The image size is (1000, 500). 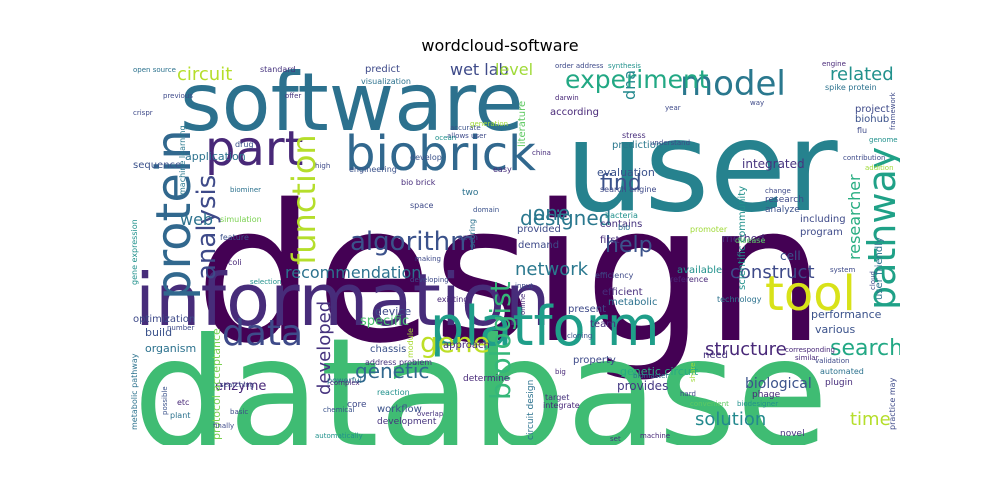 What do you see at coordinates (733, 84) in the screenshot?
I see `cloud-word: model` at bounding box center [733, 84].